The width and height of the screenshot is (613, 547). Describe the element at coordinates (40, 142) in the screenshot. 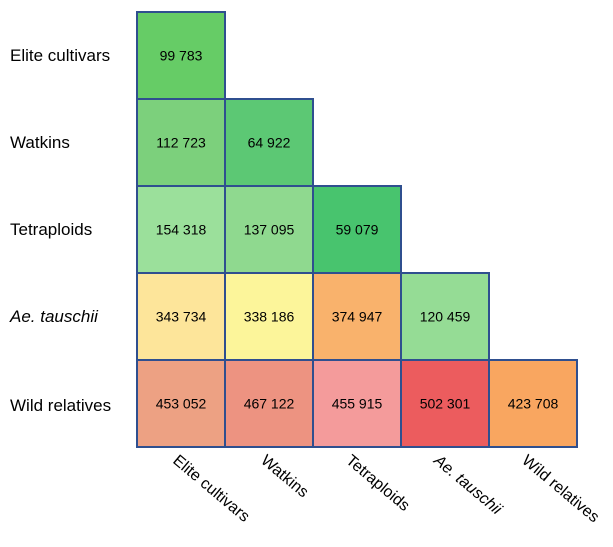

I see `row-label-watkins: Watkins` at that location.